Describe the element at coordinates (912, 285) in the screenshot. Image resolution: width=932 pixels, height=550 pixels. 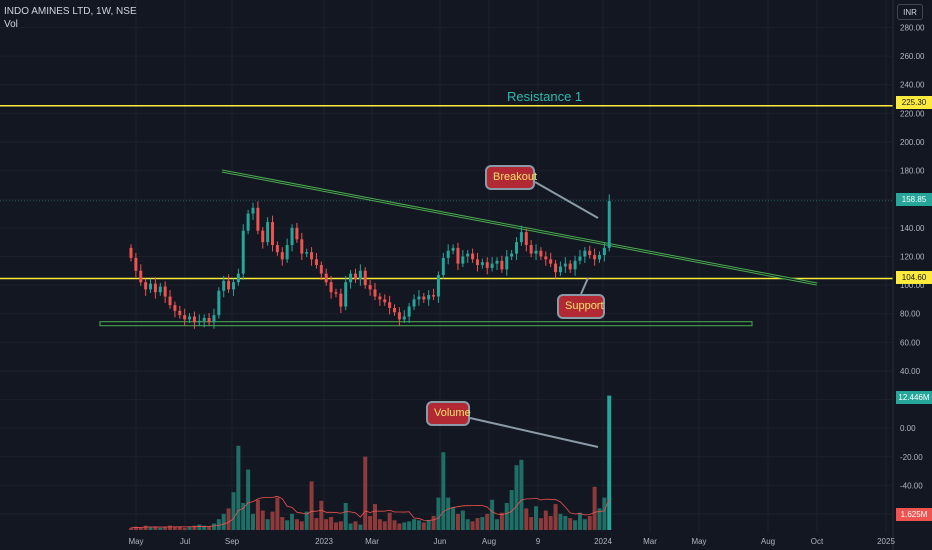
I see `y-tick-label: 100.00` at that location.